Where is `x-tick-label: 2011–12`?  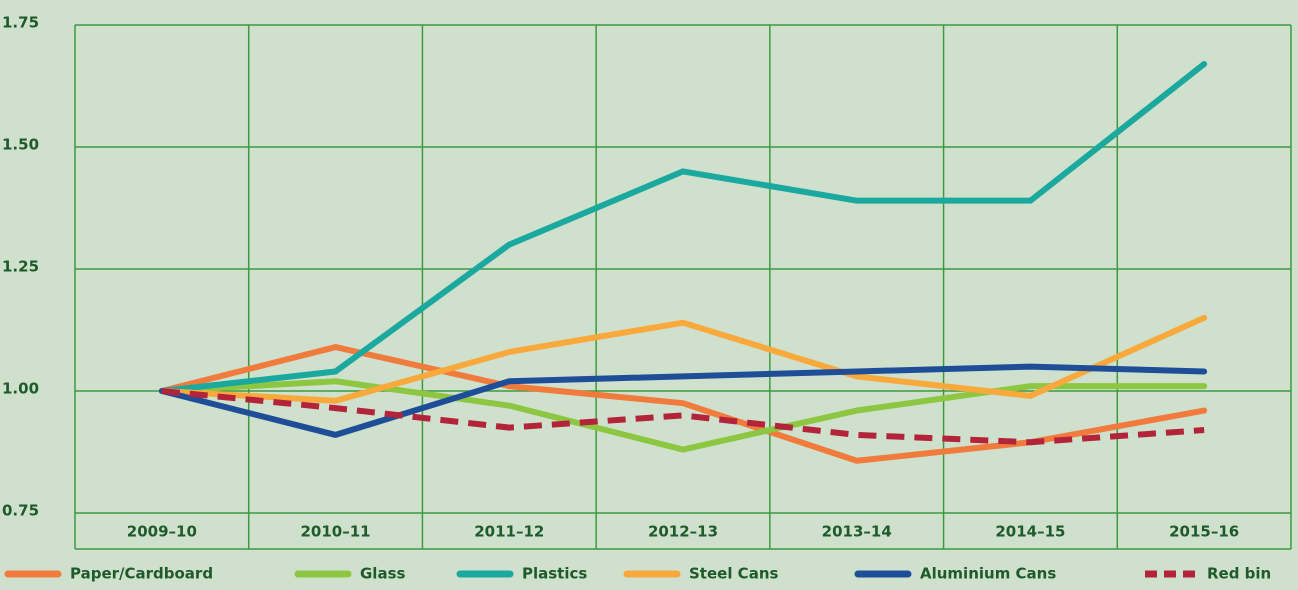
x-tick-label: 2011–12 is located at coordinates (509, 532).